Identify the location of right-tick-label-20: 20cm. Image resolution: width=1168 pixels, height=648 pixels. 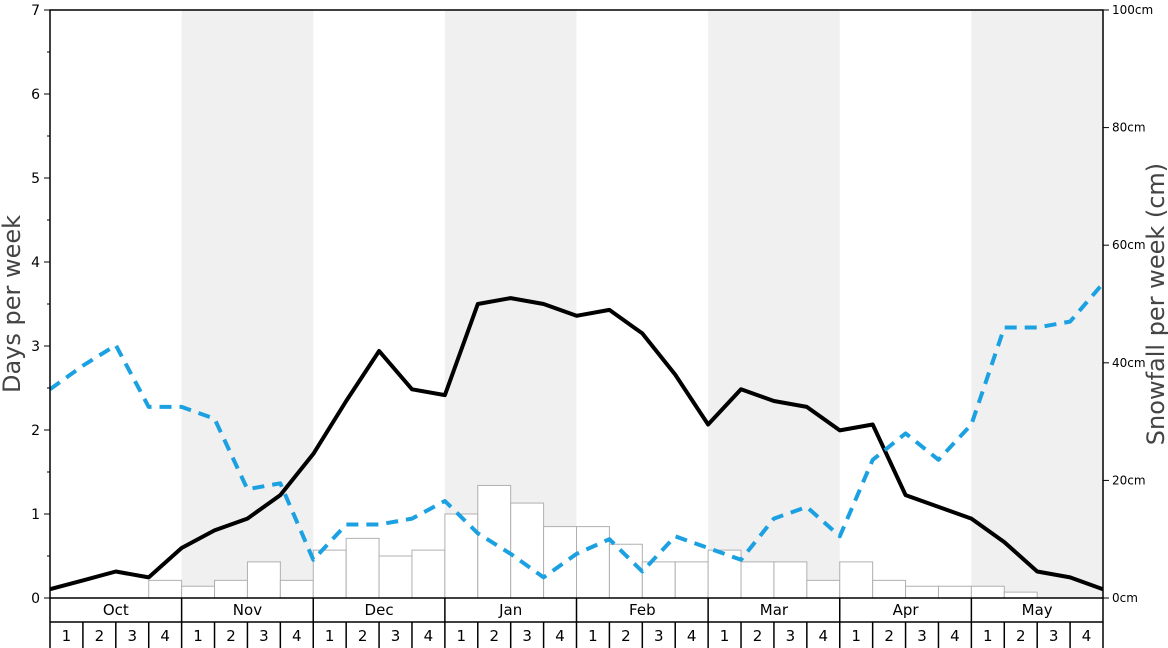
(1129, 480).